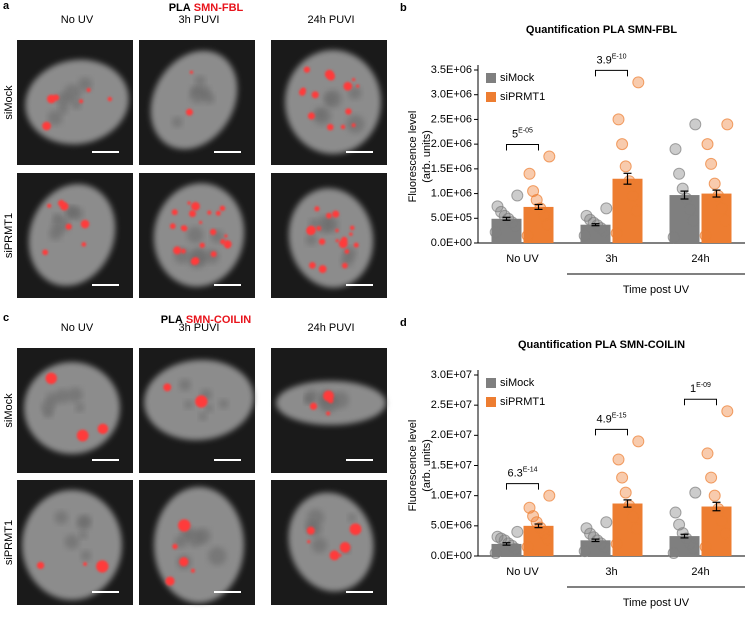 The width and height of the screenshot is (750, 625). I want to click on y-tick-label: 3.0E+06, so click(451, 95).